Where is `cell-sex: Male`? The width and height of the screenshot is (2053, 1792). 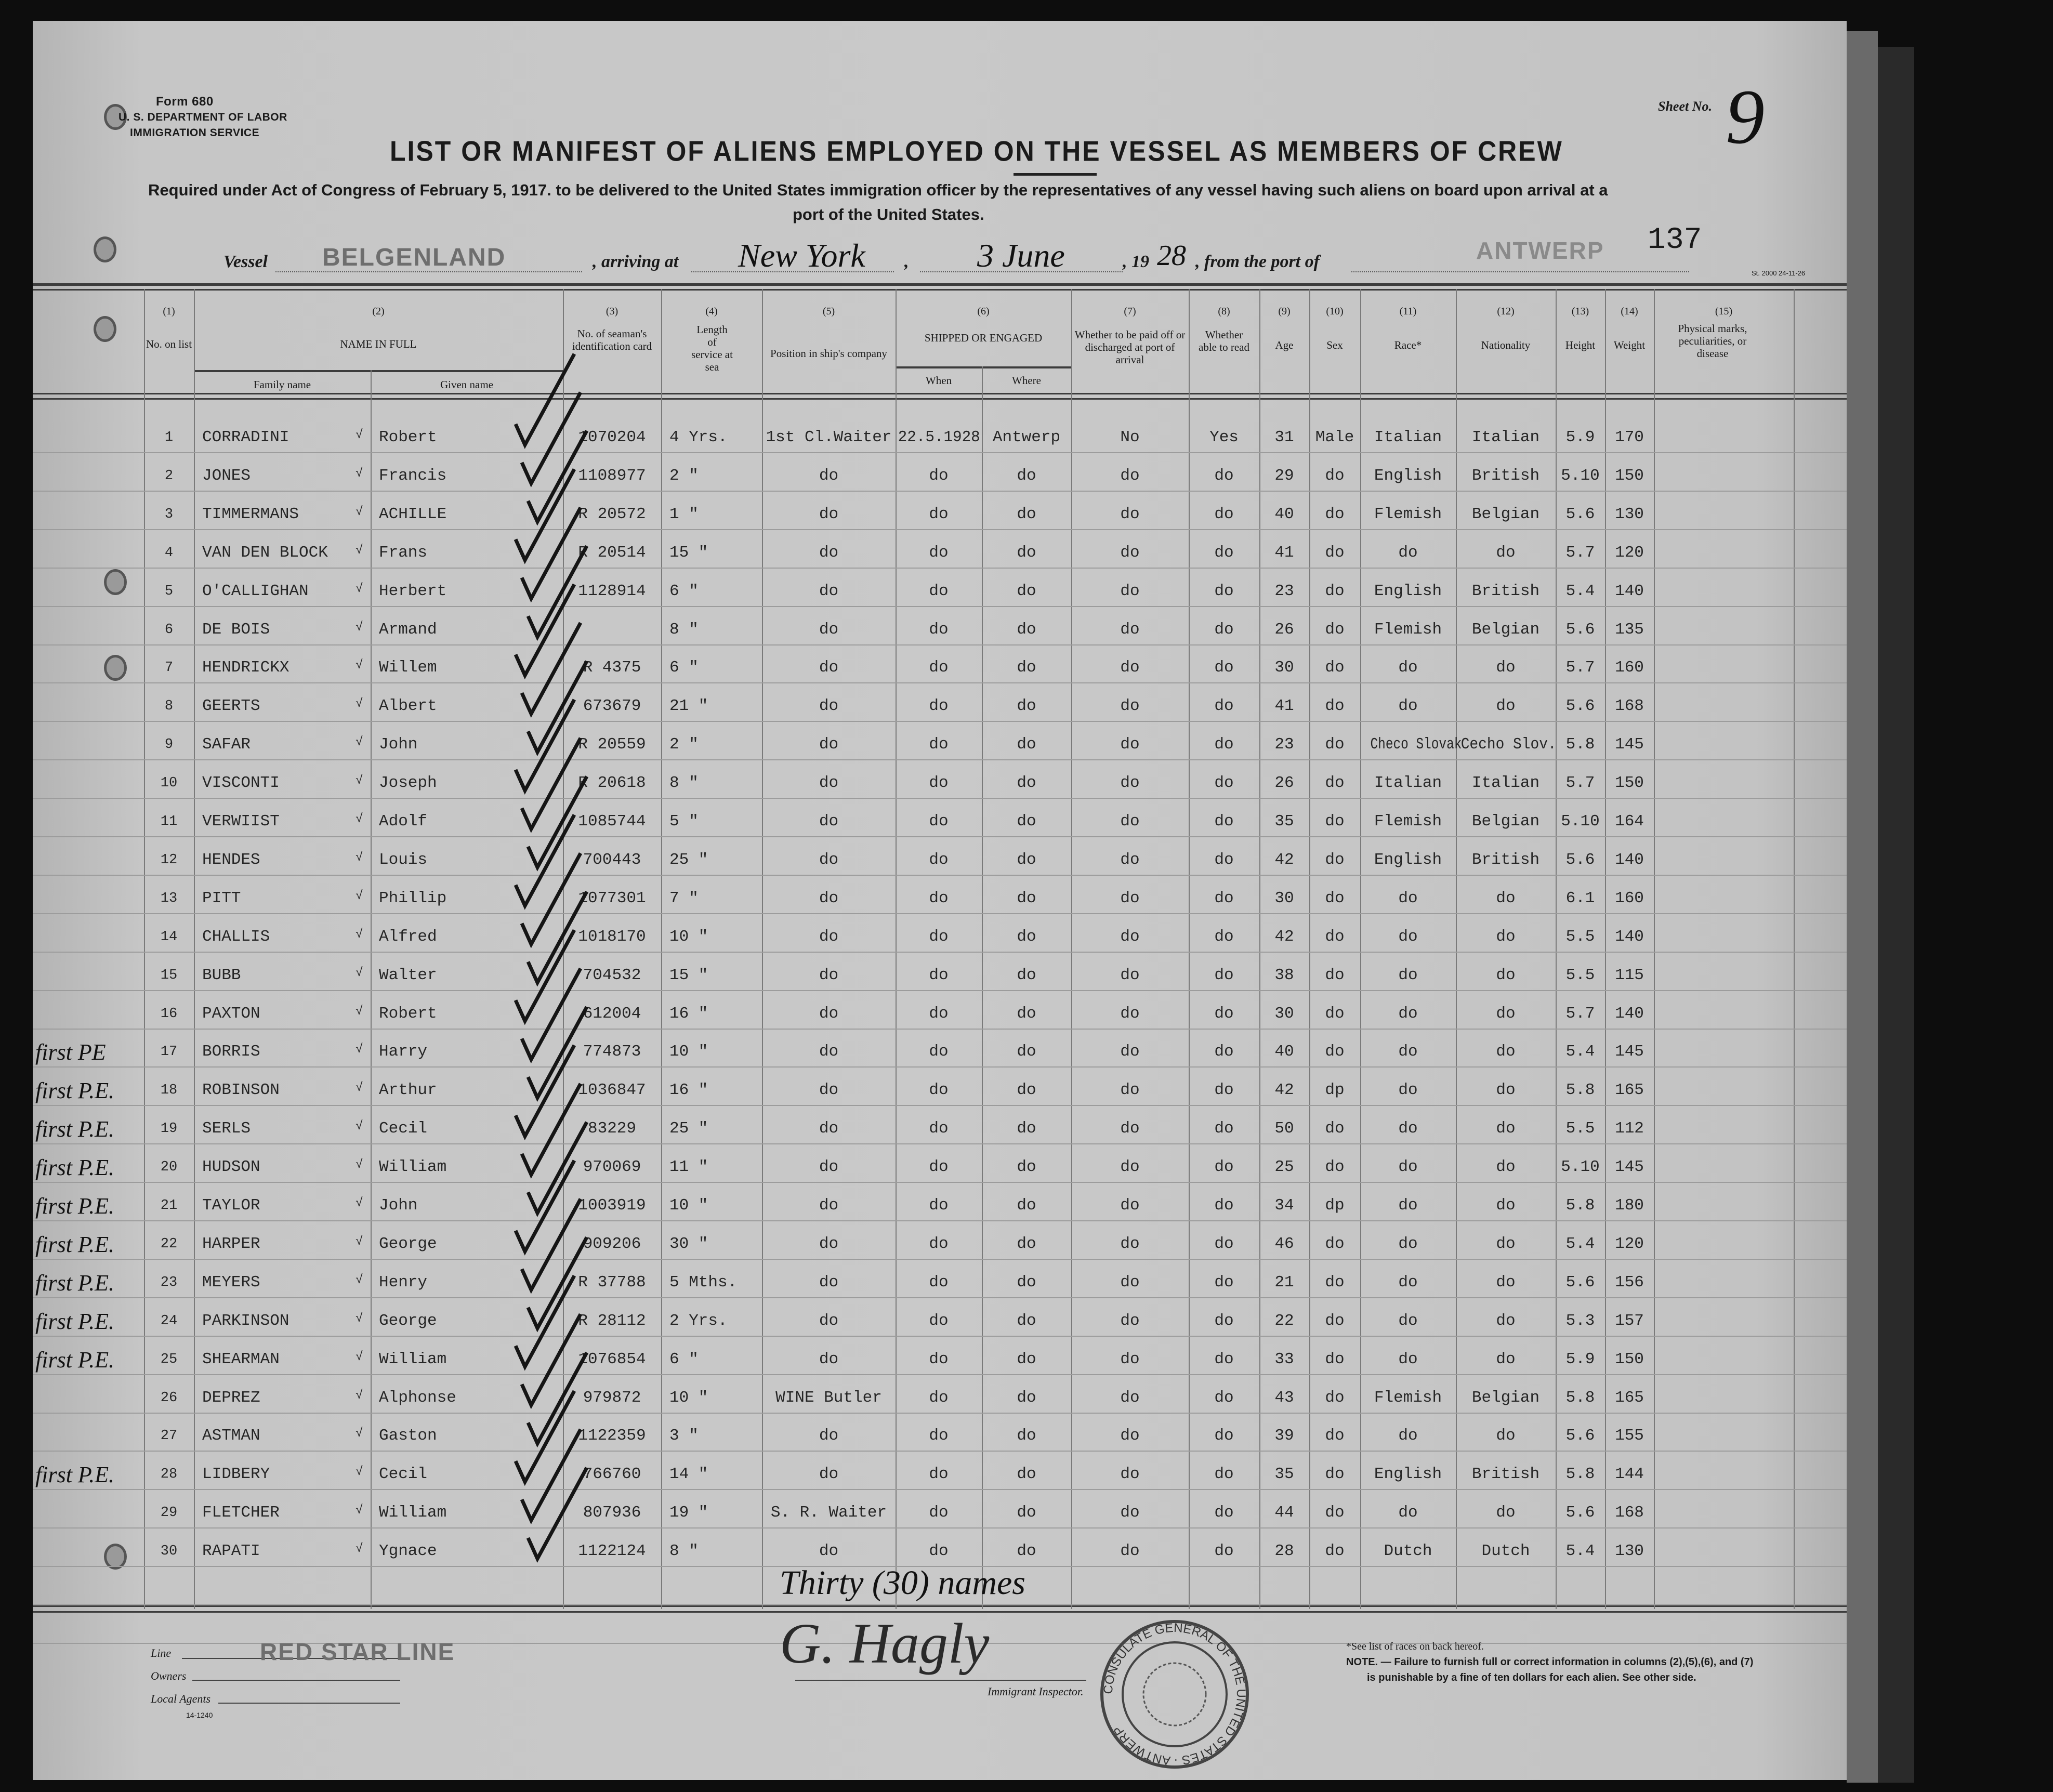
cell-sex: Male is located at coordinates (1334, 437).